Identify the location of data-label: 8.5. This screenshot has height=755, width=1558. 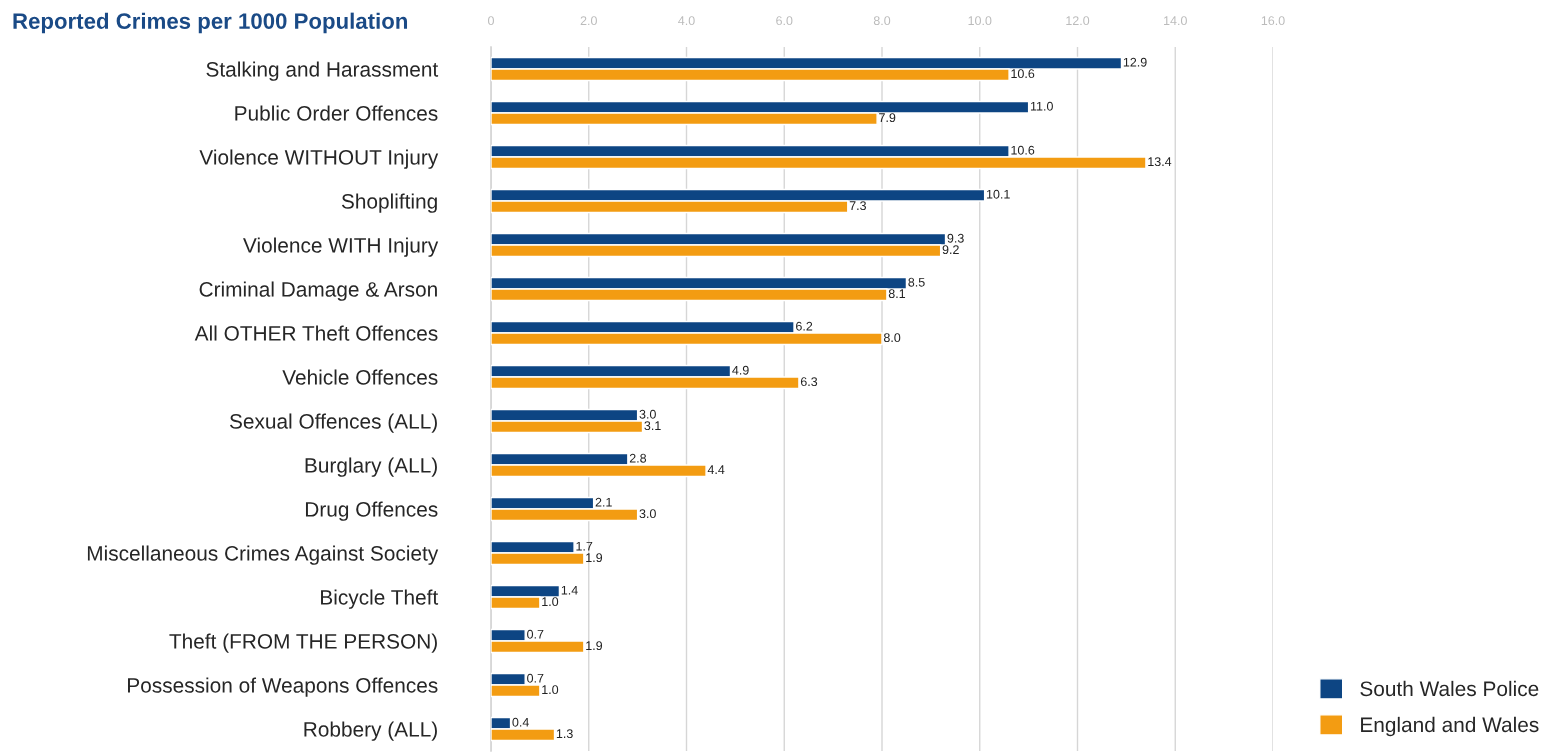
(916, 282).